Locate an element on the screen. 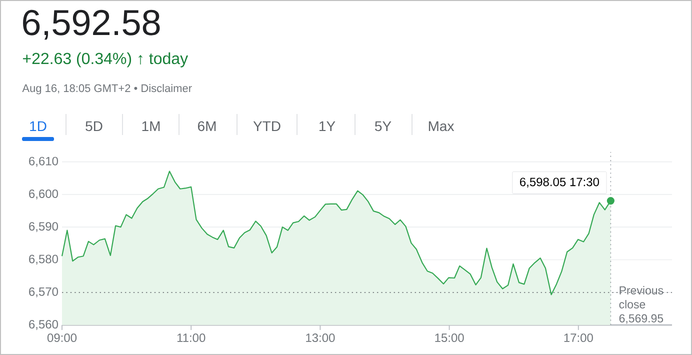 The height and width of the screenshot is (355, 692). y-tick-label: 6,610 is located at coordinates (43, 161).